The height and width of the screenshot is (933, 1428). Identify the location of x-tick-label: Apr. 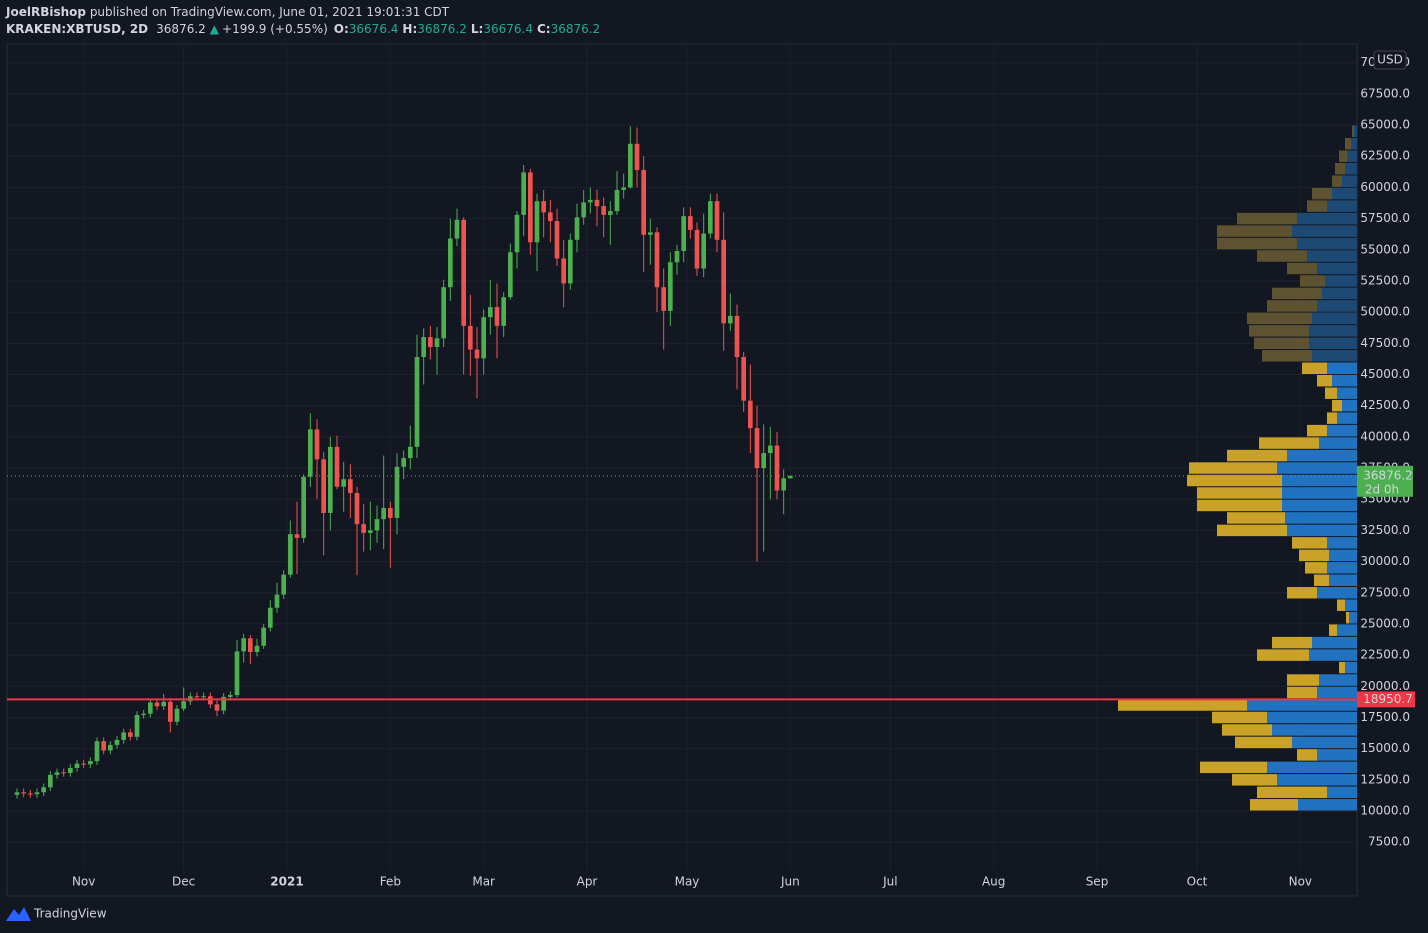
(587, 882).